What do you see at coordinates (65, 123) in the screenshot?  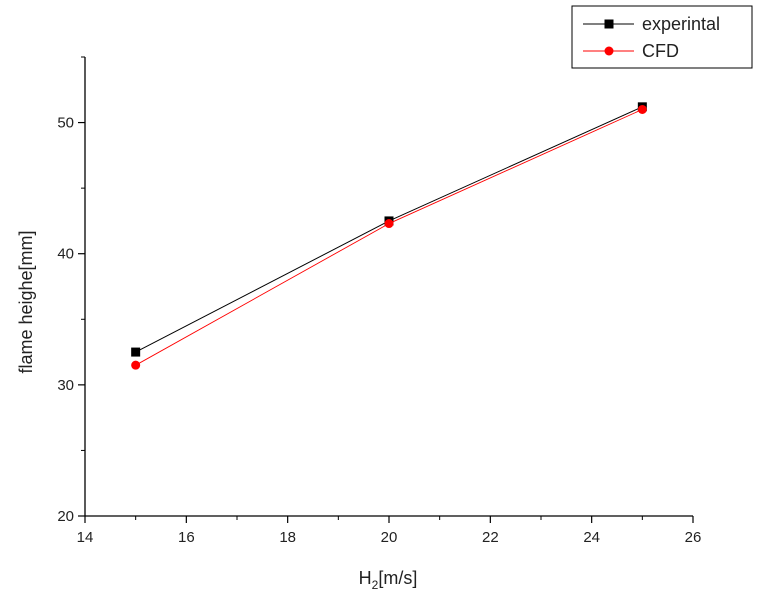 I see `y-tick-label: 50` at bounding box center [65, 123].